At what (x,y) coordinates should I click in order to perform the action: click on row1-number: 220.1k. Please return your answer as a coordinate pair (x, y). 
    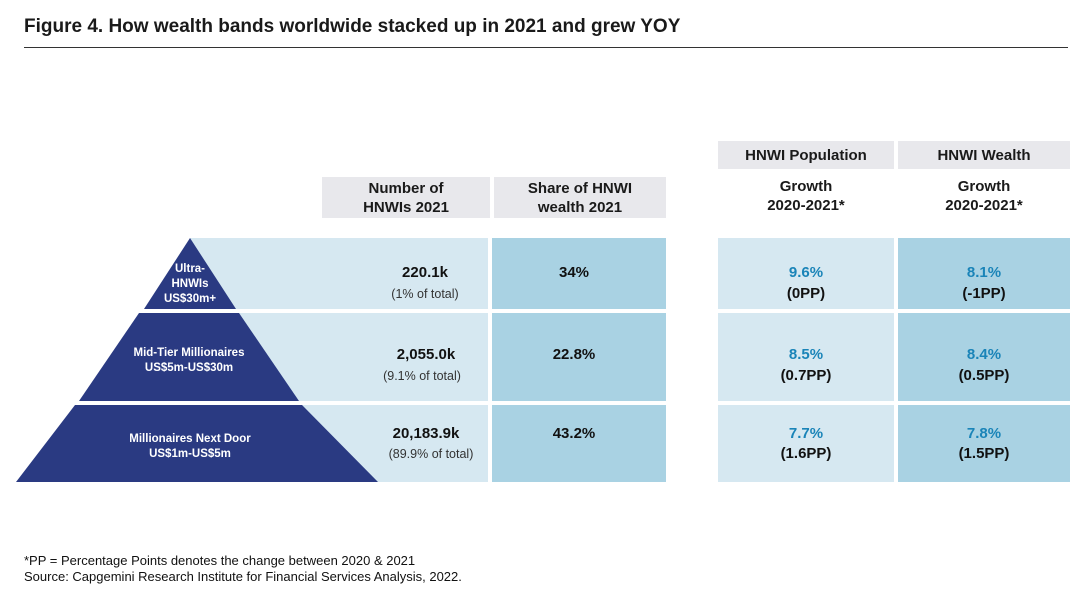
    Looking at the image, I should click on (425, 272).